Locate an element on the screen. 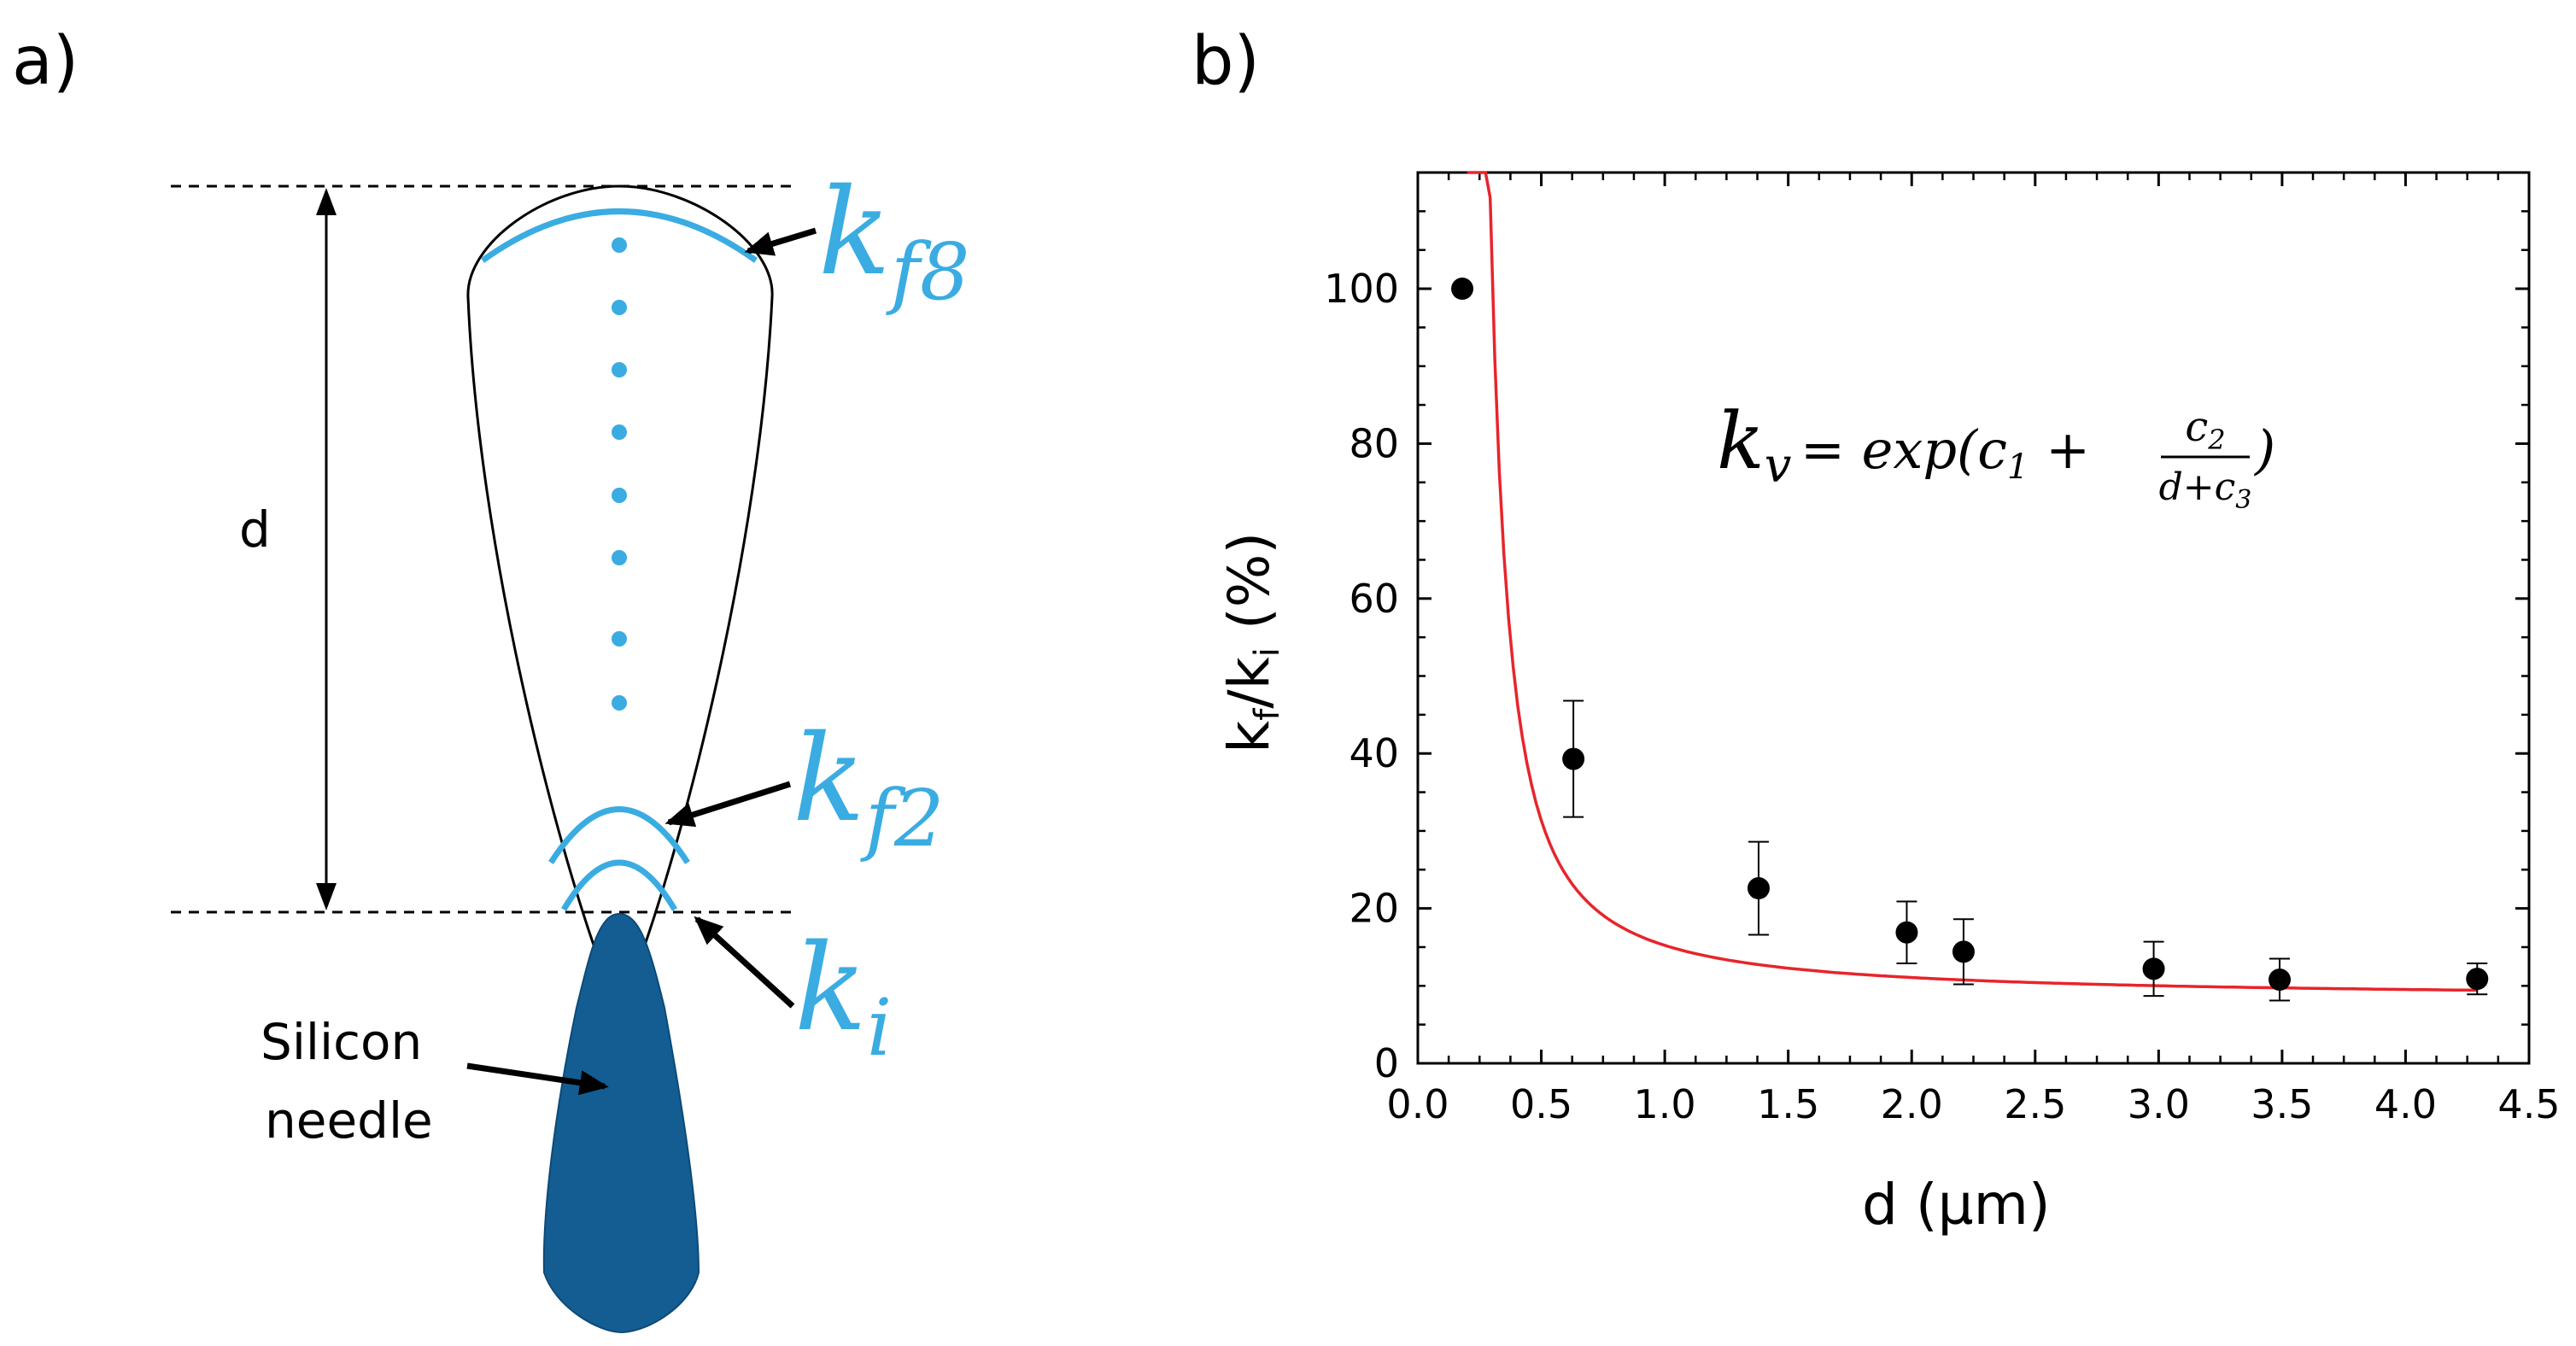 The width and height of the screenshot is (2576, 1346). fit-equation: kv = exp(c1 + c2 d+c3 ) is located at coordinates (1996, 455).